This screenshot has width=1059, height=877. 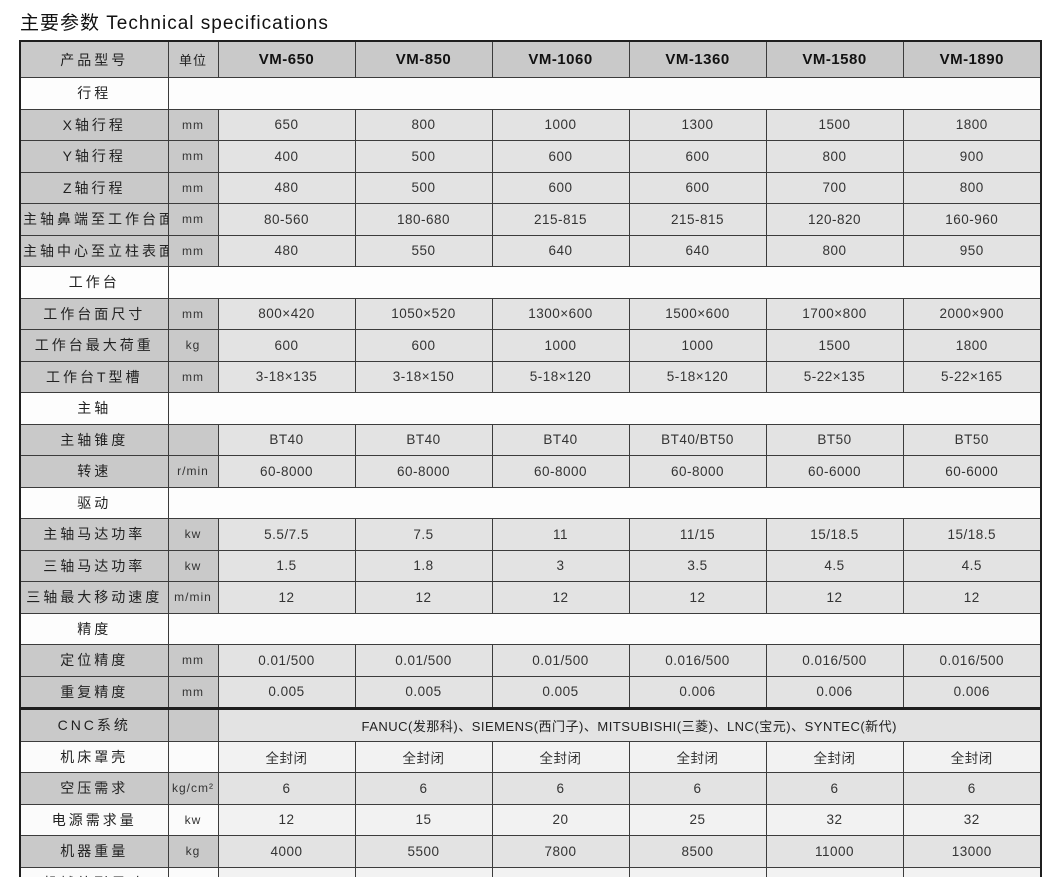 What do you see at coordinates (193, 851) in the screenshot?
I see `unit-cell: kg` at bounding box center [193, 851].